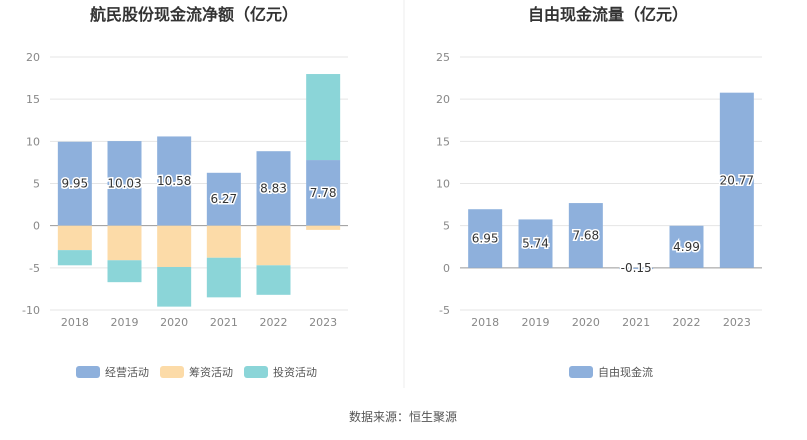 The image size is (807, 440). What do you see at coordinates (608, 14) in the screenshot?
I see `chart-title: 自由现金流量（亿元）` at bounding box center [608, 14].